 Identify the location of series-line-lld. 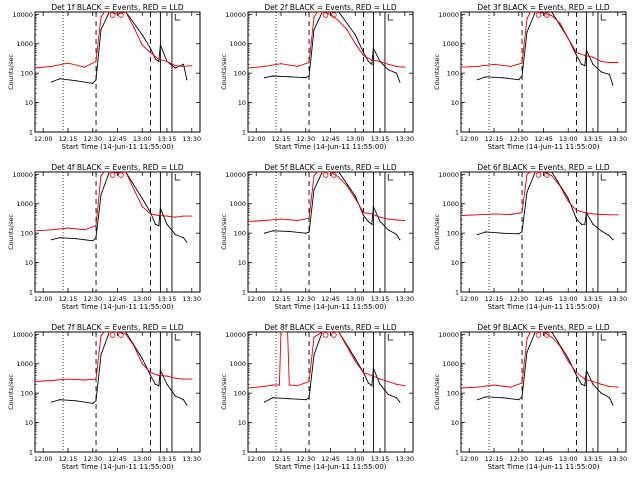
(326, 197).